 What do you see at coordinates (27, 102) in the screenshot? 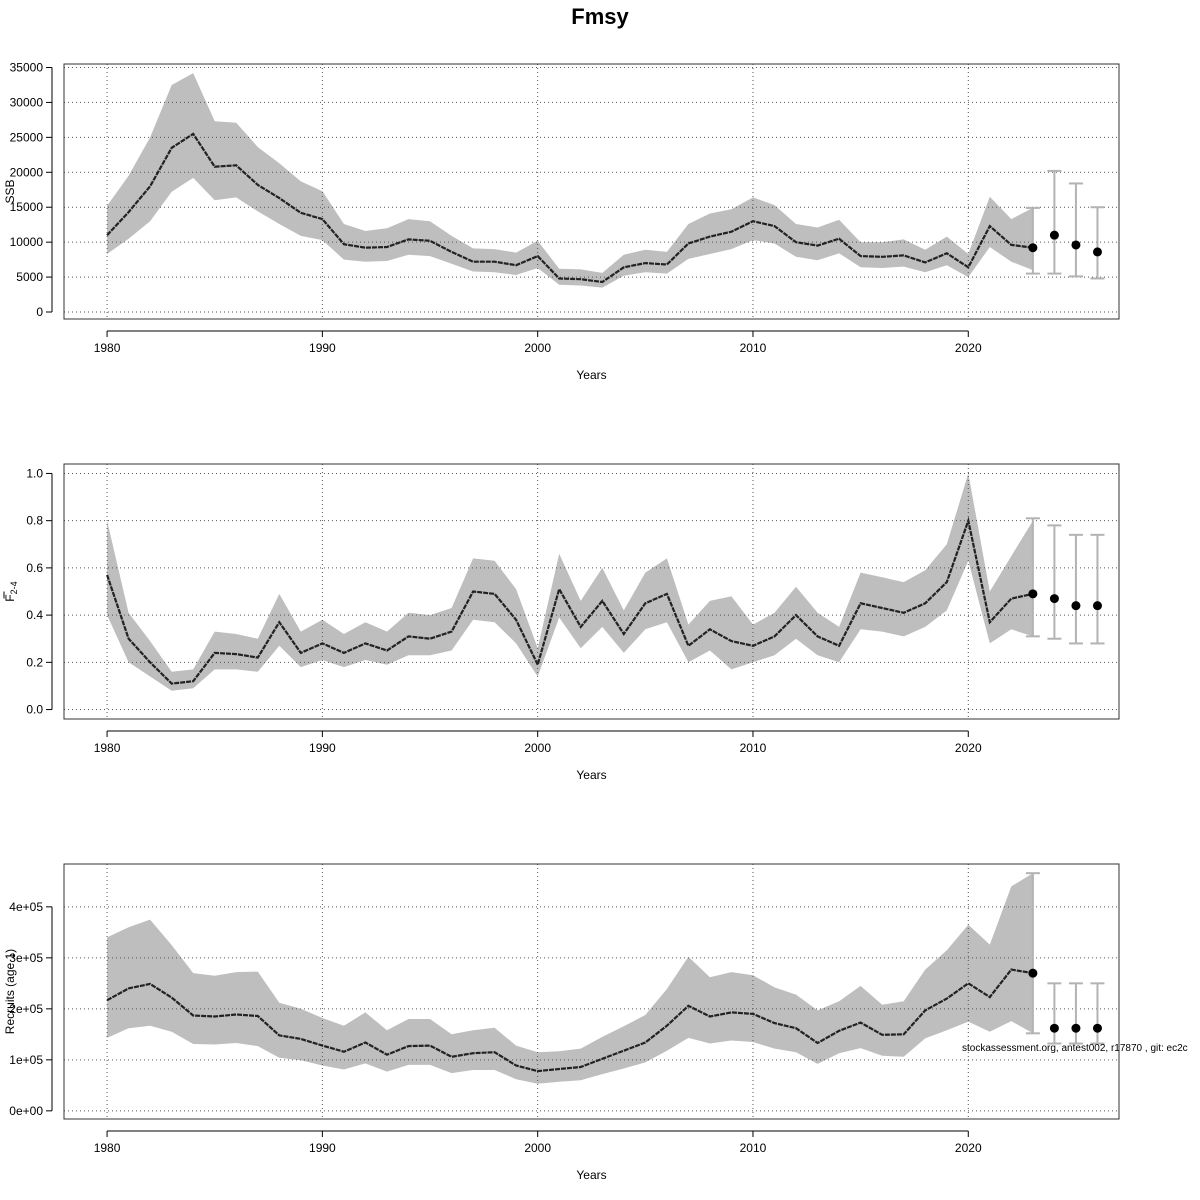
I see `y-tick-label: 30000` at bounding box center [27, 102].